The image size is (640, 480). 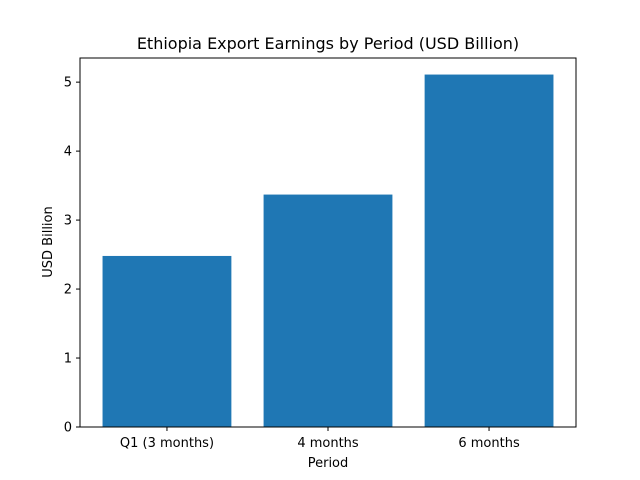 What do you see at coordinates (68, 428) in the screenshot?
I see `y-tick-label: 0` at bounding box center [68, 428].